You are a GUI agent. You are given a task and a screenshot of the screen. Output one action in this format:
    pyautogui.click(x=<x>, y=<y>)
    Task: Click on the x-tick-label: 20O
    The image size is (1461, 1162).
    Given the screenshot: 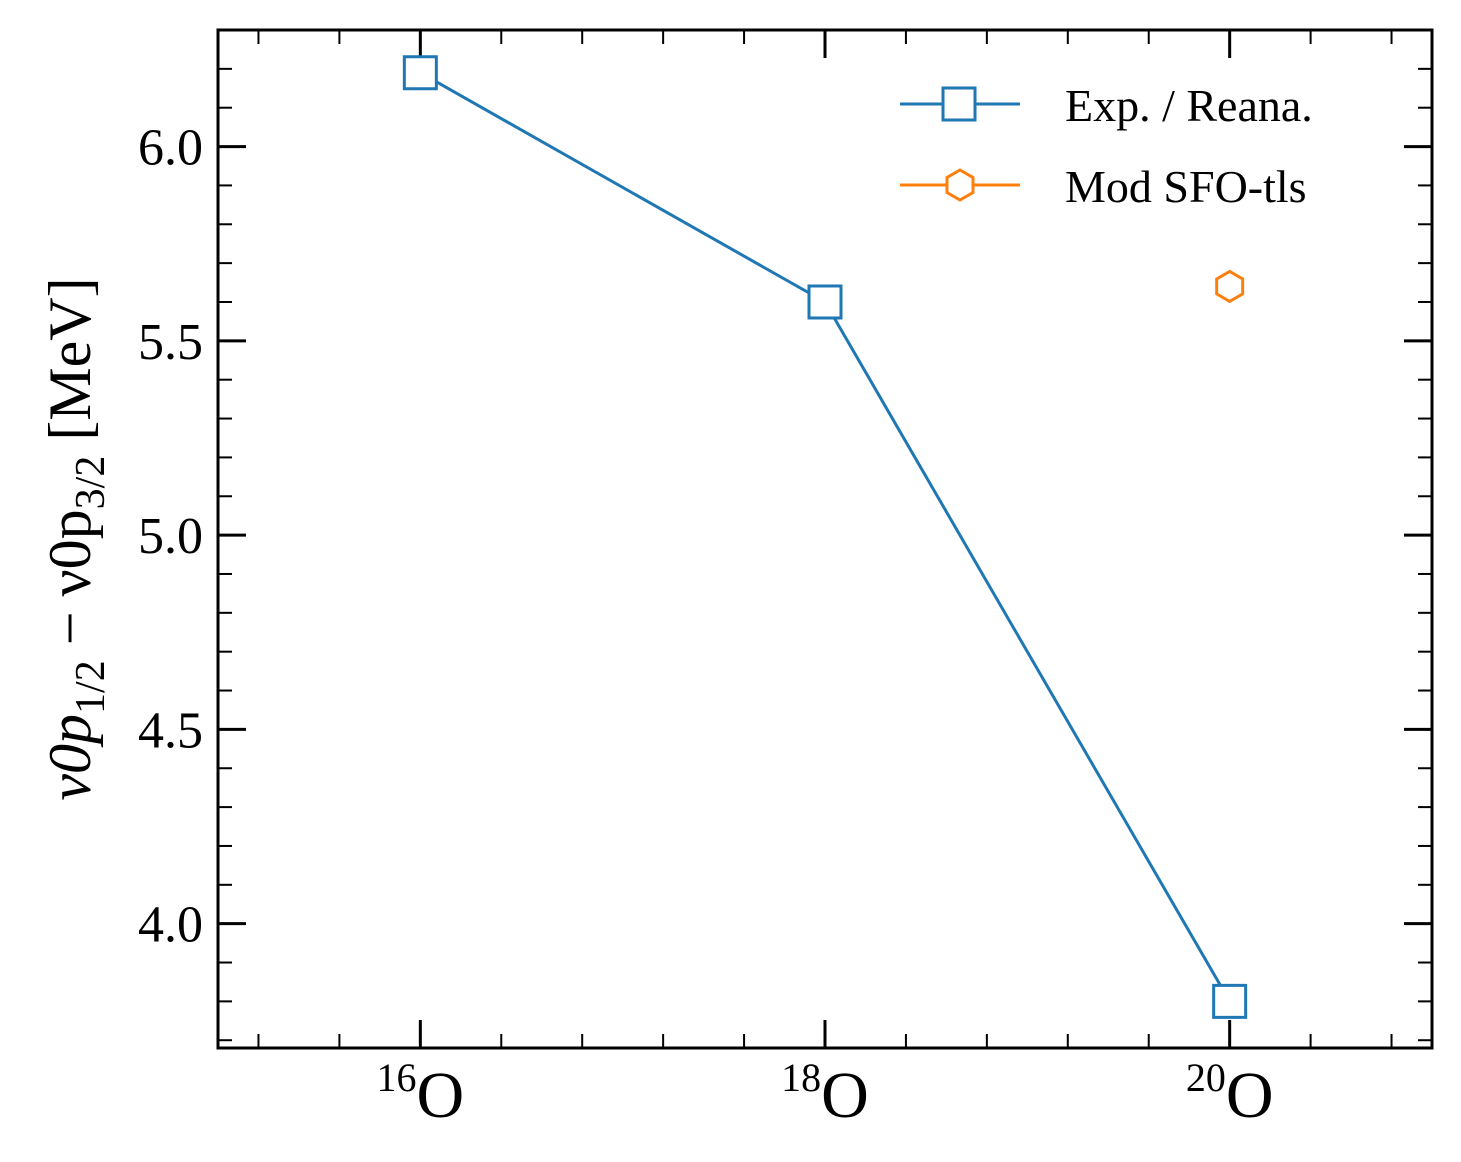 What is the action you would take?
    pyautogui.click(x=1230, y=1093)
    